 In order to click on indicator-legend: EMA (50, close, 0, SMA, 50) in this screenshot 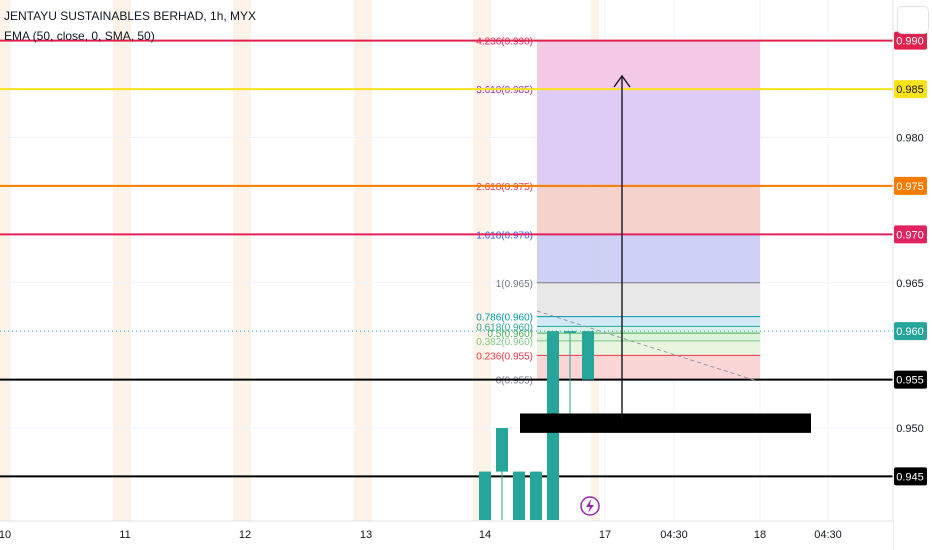, I will do `click(79, 36)`.